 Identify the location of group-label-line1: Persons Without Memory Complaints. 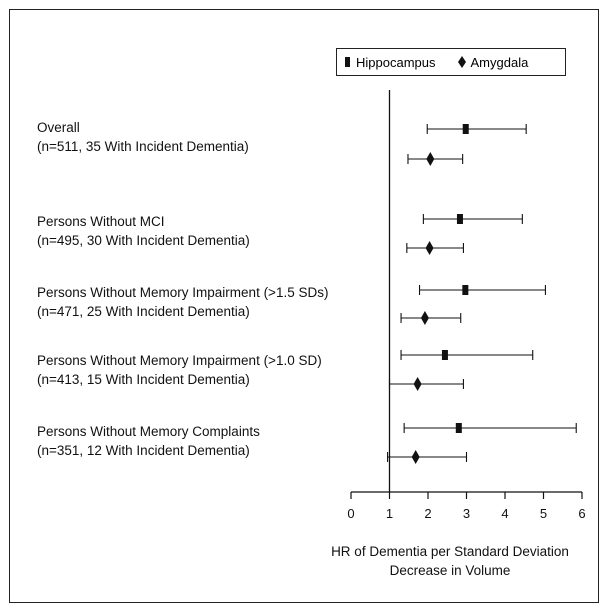
(148, 431).